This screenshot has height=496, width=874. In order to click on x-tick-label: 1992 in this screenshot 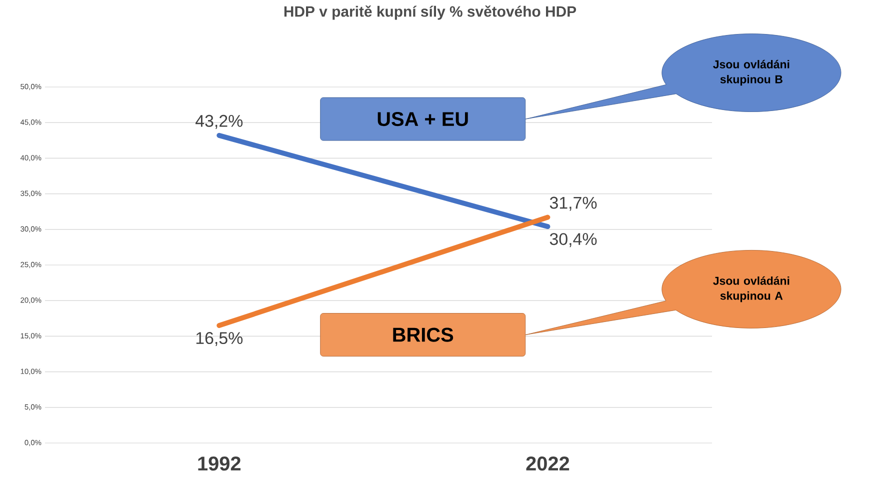, I will do `click(219, 463)`.